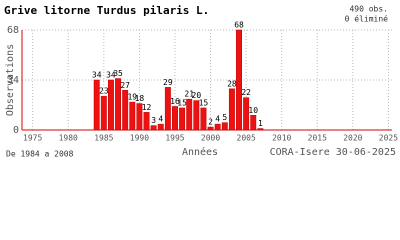 This screenshot has width=400, height=240. Describe the element at coordinates (125, 85) in the screenshot. I see `value-label: 27` at that location.